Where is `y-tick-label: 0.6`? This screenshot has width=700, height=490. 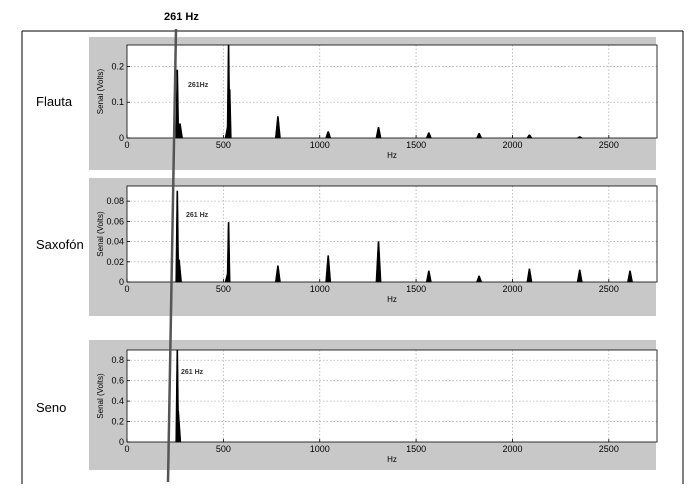 y-tick-label: 0.6 is located at coordinates (117, 381).